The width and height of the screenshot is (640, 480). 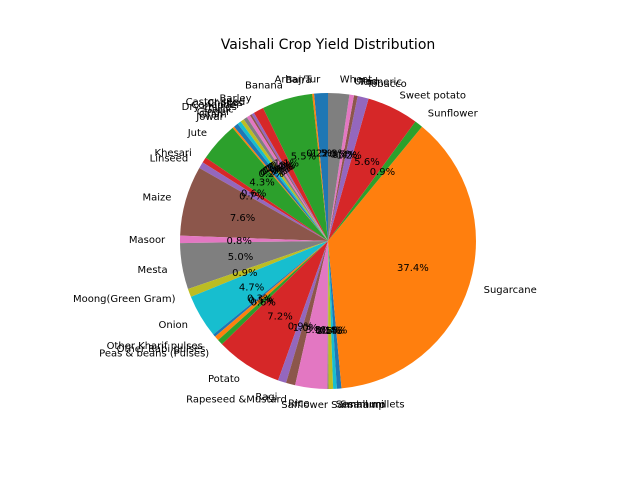 I want to click on pie-percent-label: 5.0%, so click(x=240, y=257).